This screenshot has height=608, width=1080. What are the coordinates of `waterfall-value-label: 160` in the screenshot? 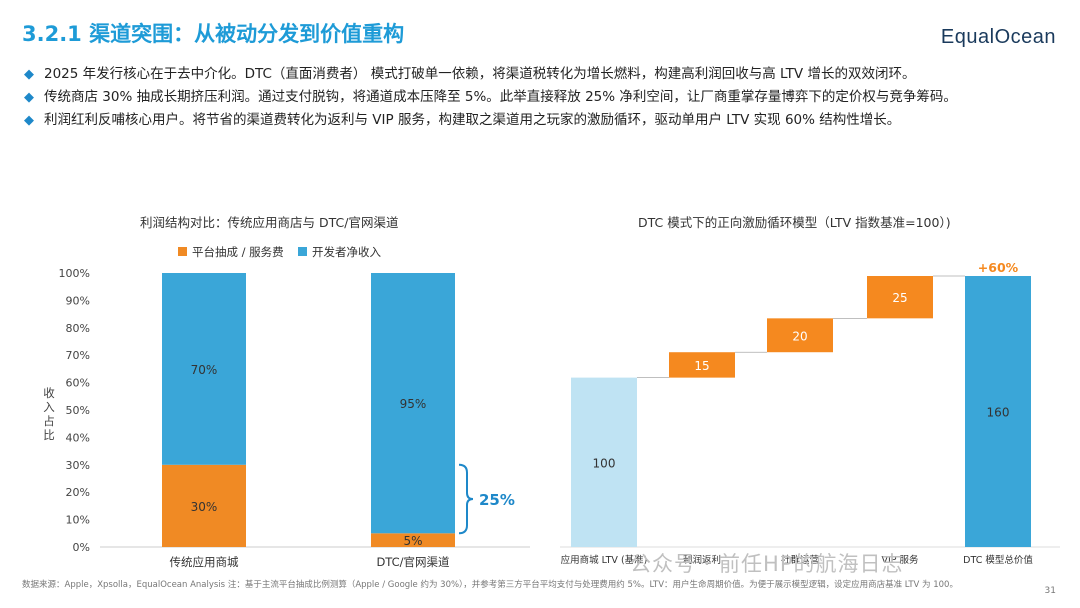 It's located at (998, 413).